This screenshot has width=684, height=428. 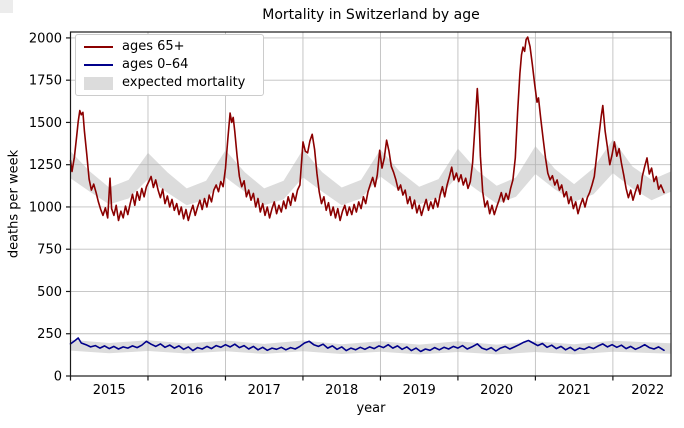 What do you see at coordinates (574, 390) in the screenshot?
I see `svg-text: 2021` at bounding box center [574, 390].